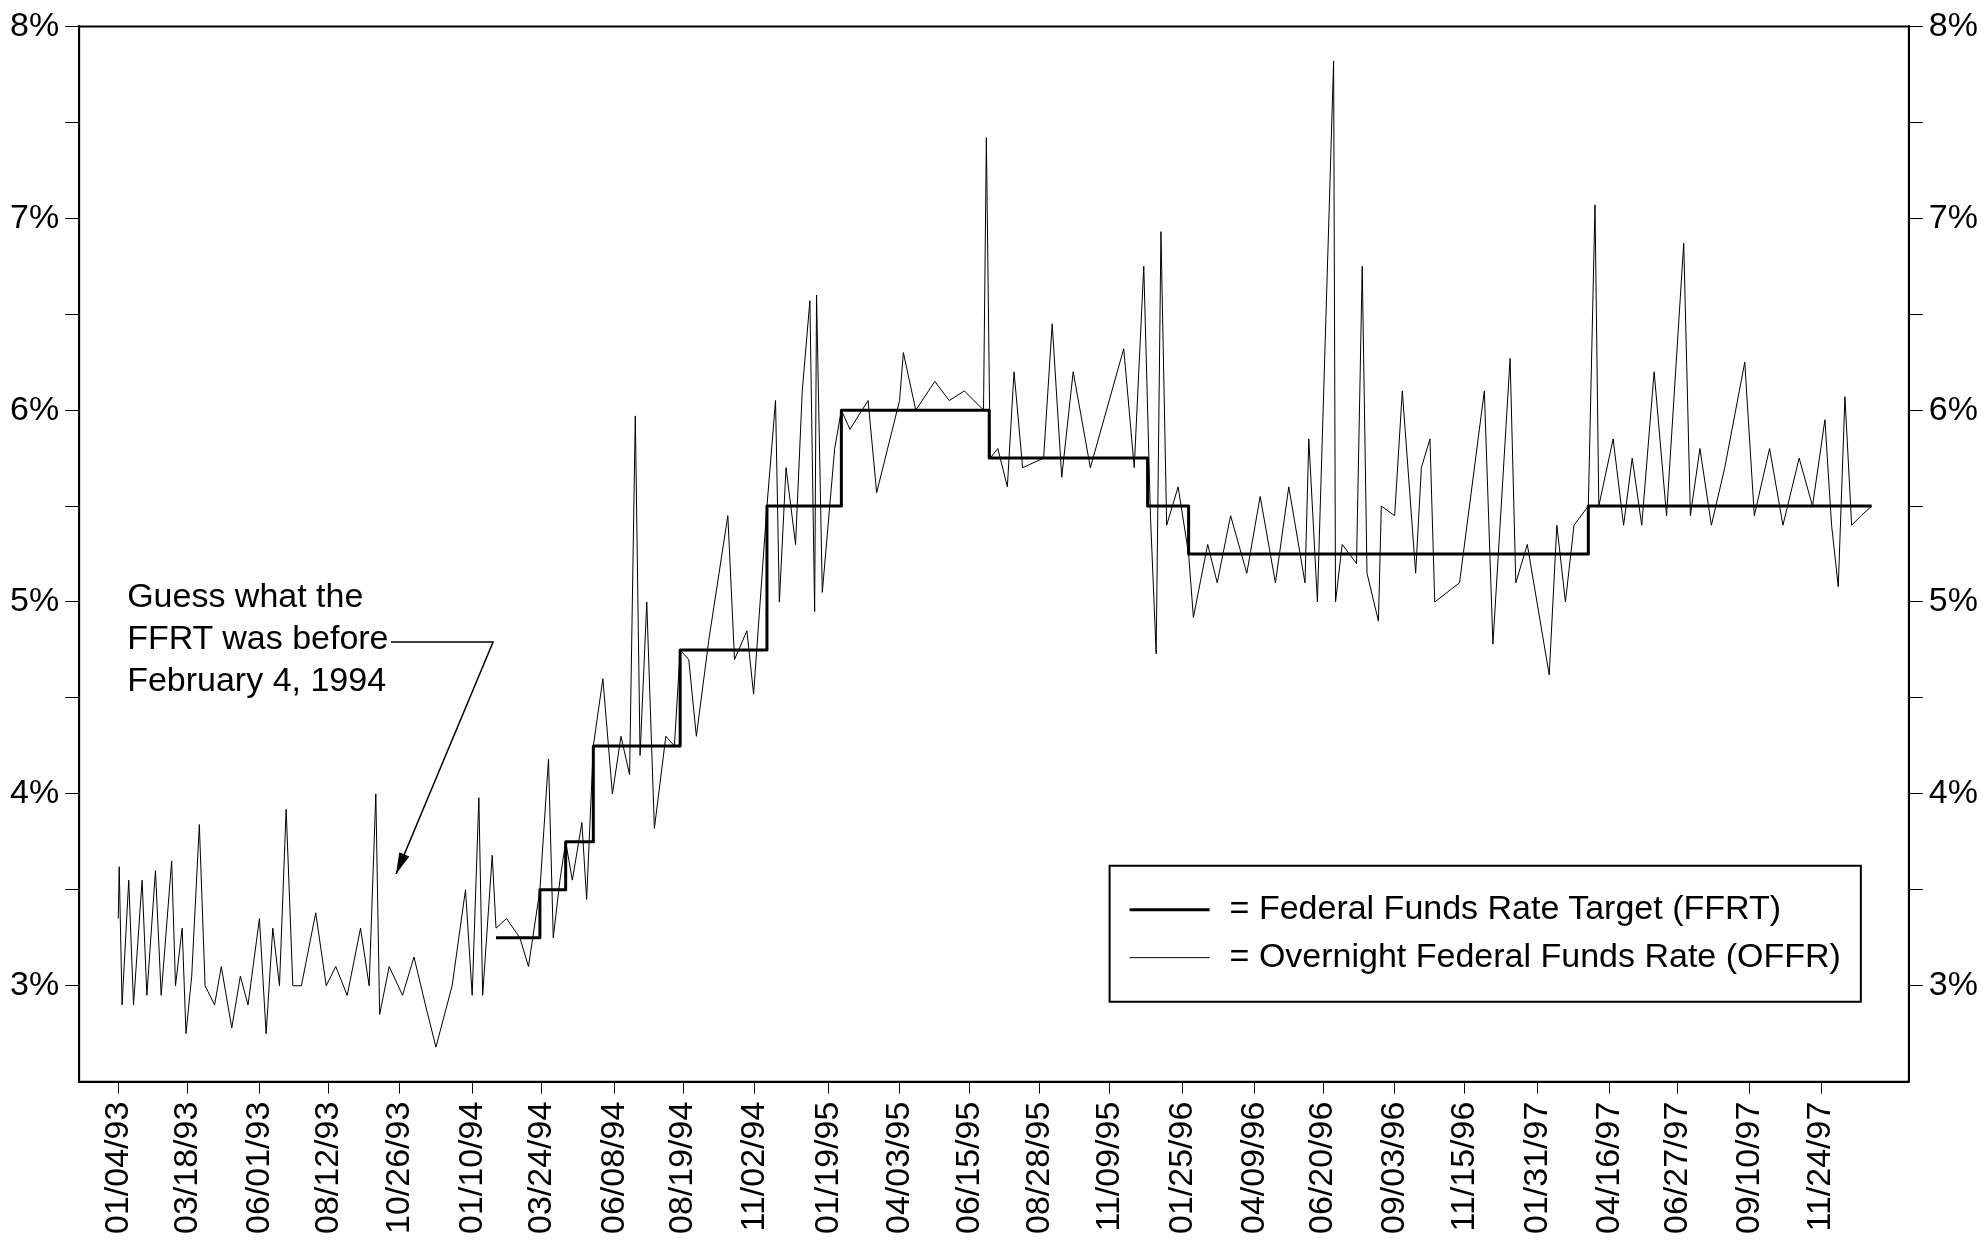  I want to click on x-tick-label: 01/31/97, so click(1535, 1168).